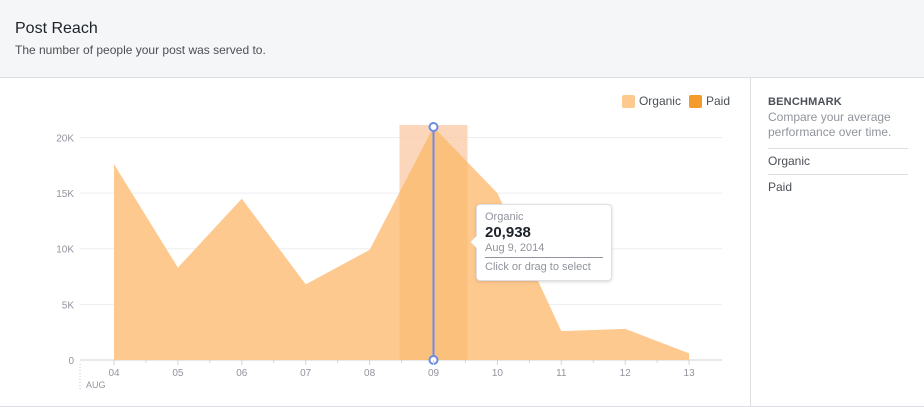 The width and height of the screenshot is (924, 407). What do you see at coordinates (805, 102) in the screenshot?
I see `benchmark-title: BENCHMARK` at bounding box center [805, 102].